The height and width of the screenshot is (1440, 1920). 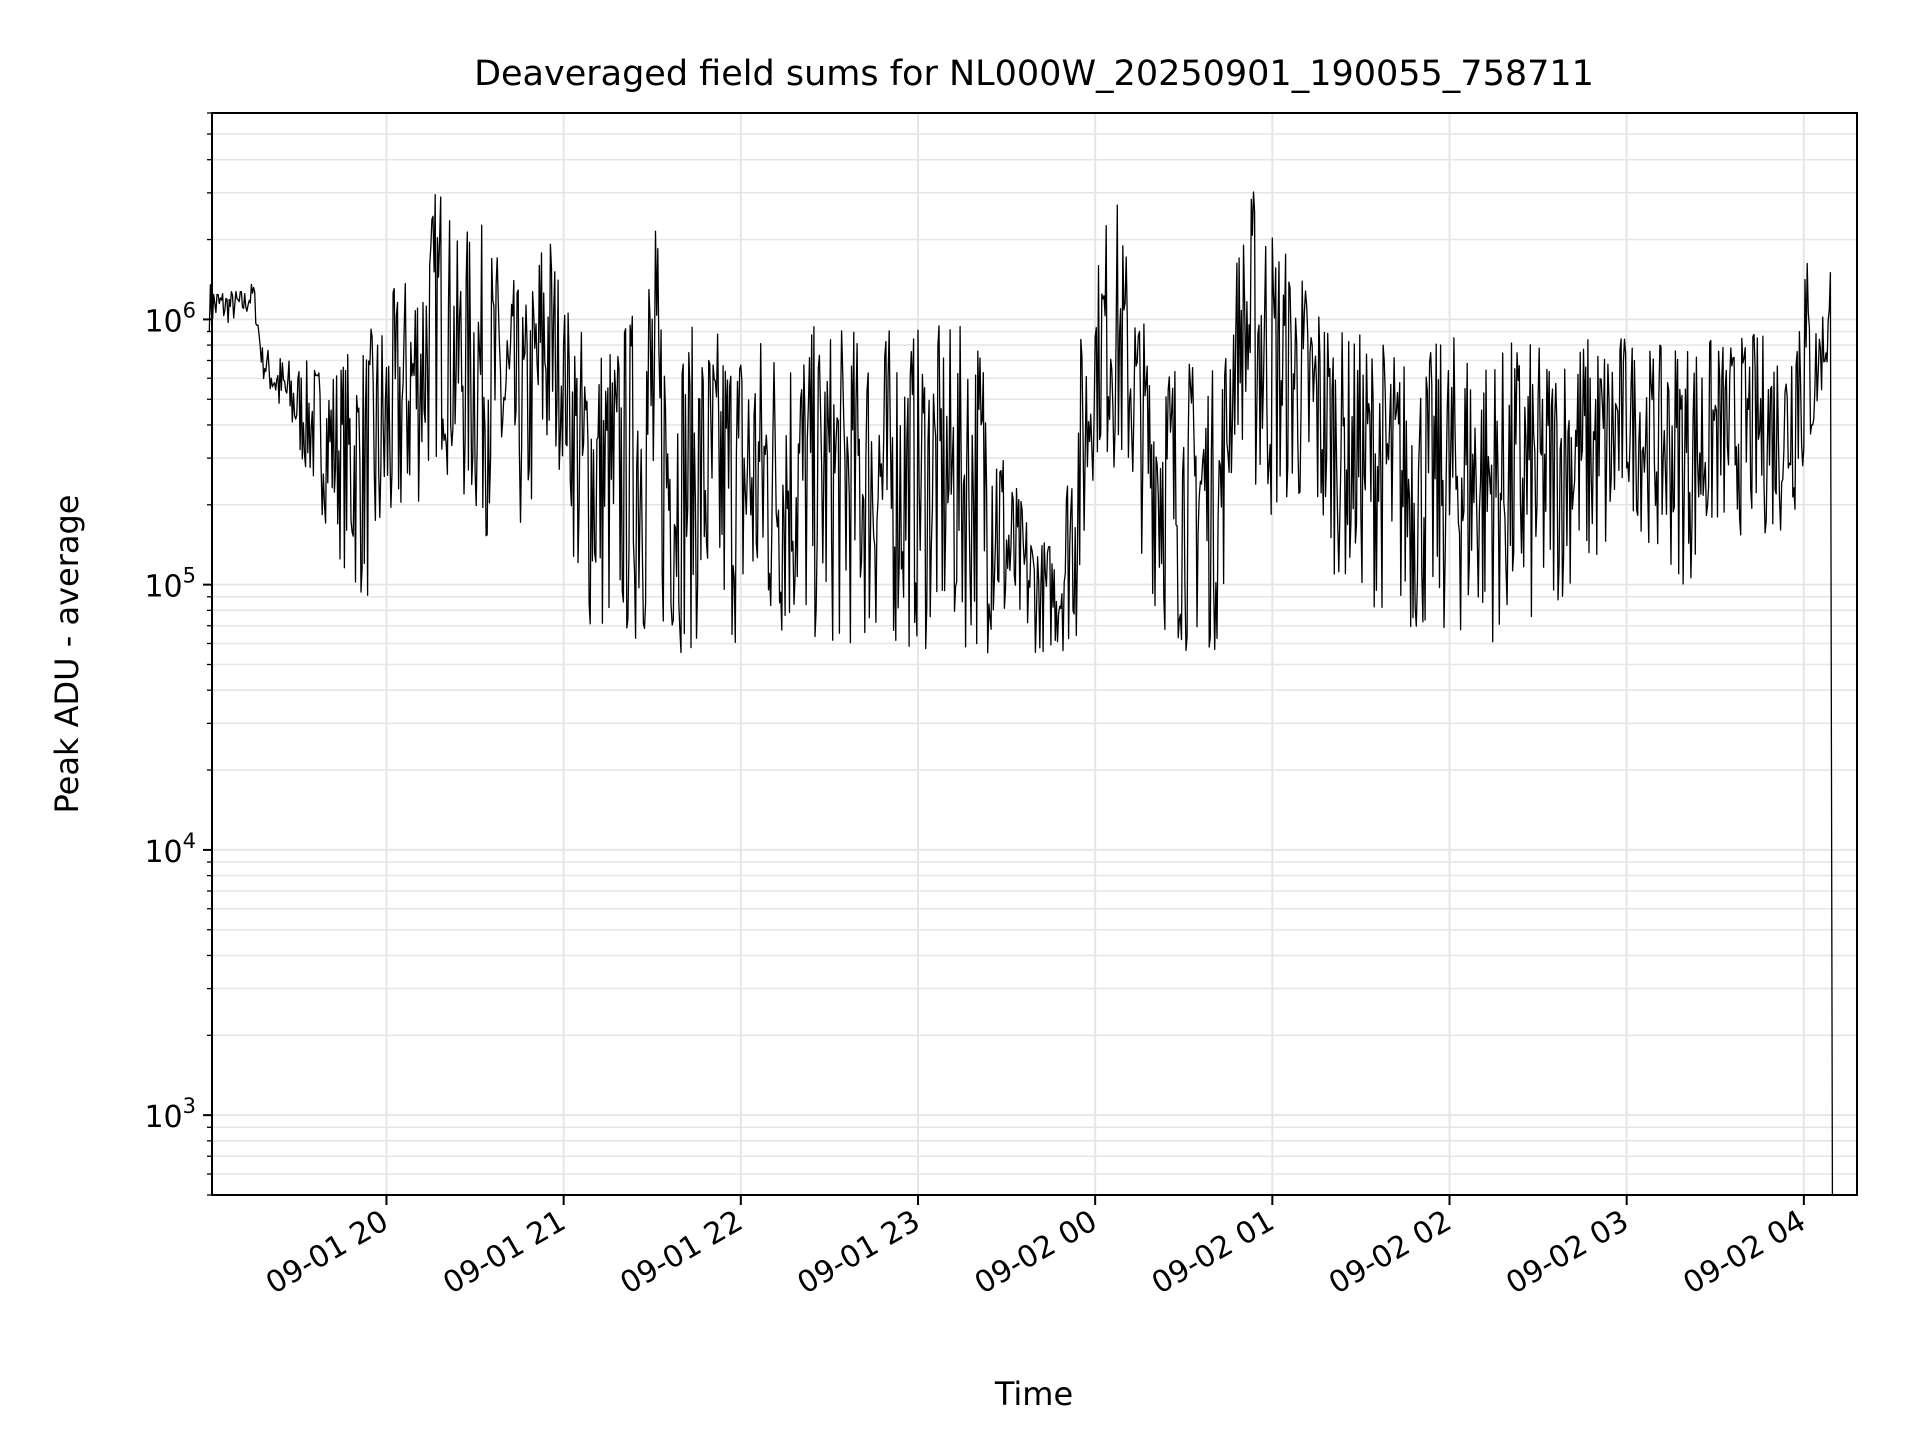 What do you see at coordinates (189, 576) in the screenshot?
I see `y-tick-exponent: 5` at bounding box center [189, 576].